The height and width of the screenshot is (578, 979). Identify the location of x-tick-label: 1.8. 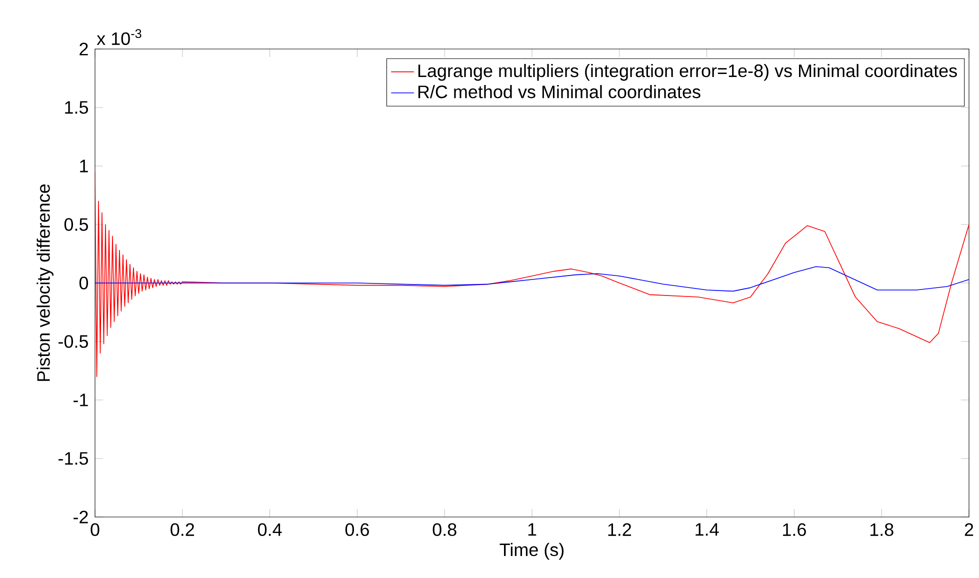
(882, 529).